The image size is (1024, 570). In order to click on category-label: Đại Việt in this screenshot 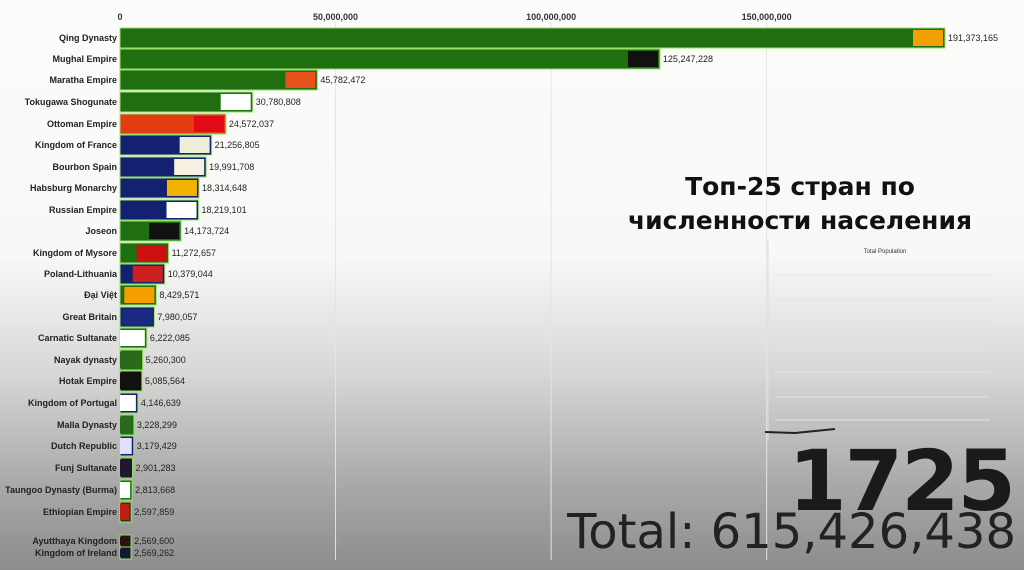, I will do `click(100, 295)`.